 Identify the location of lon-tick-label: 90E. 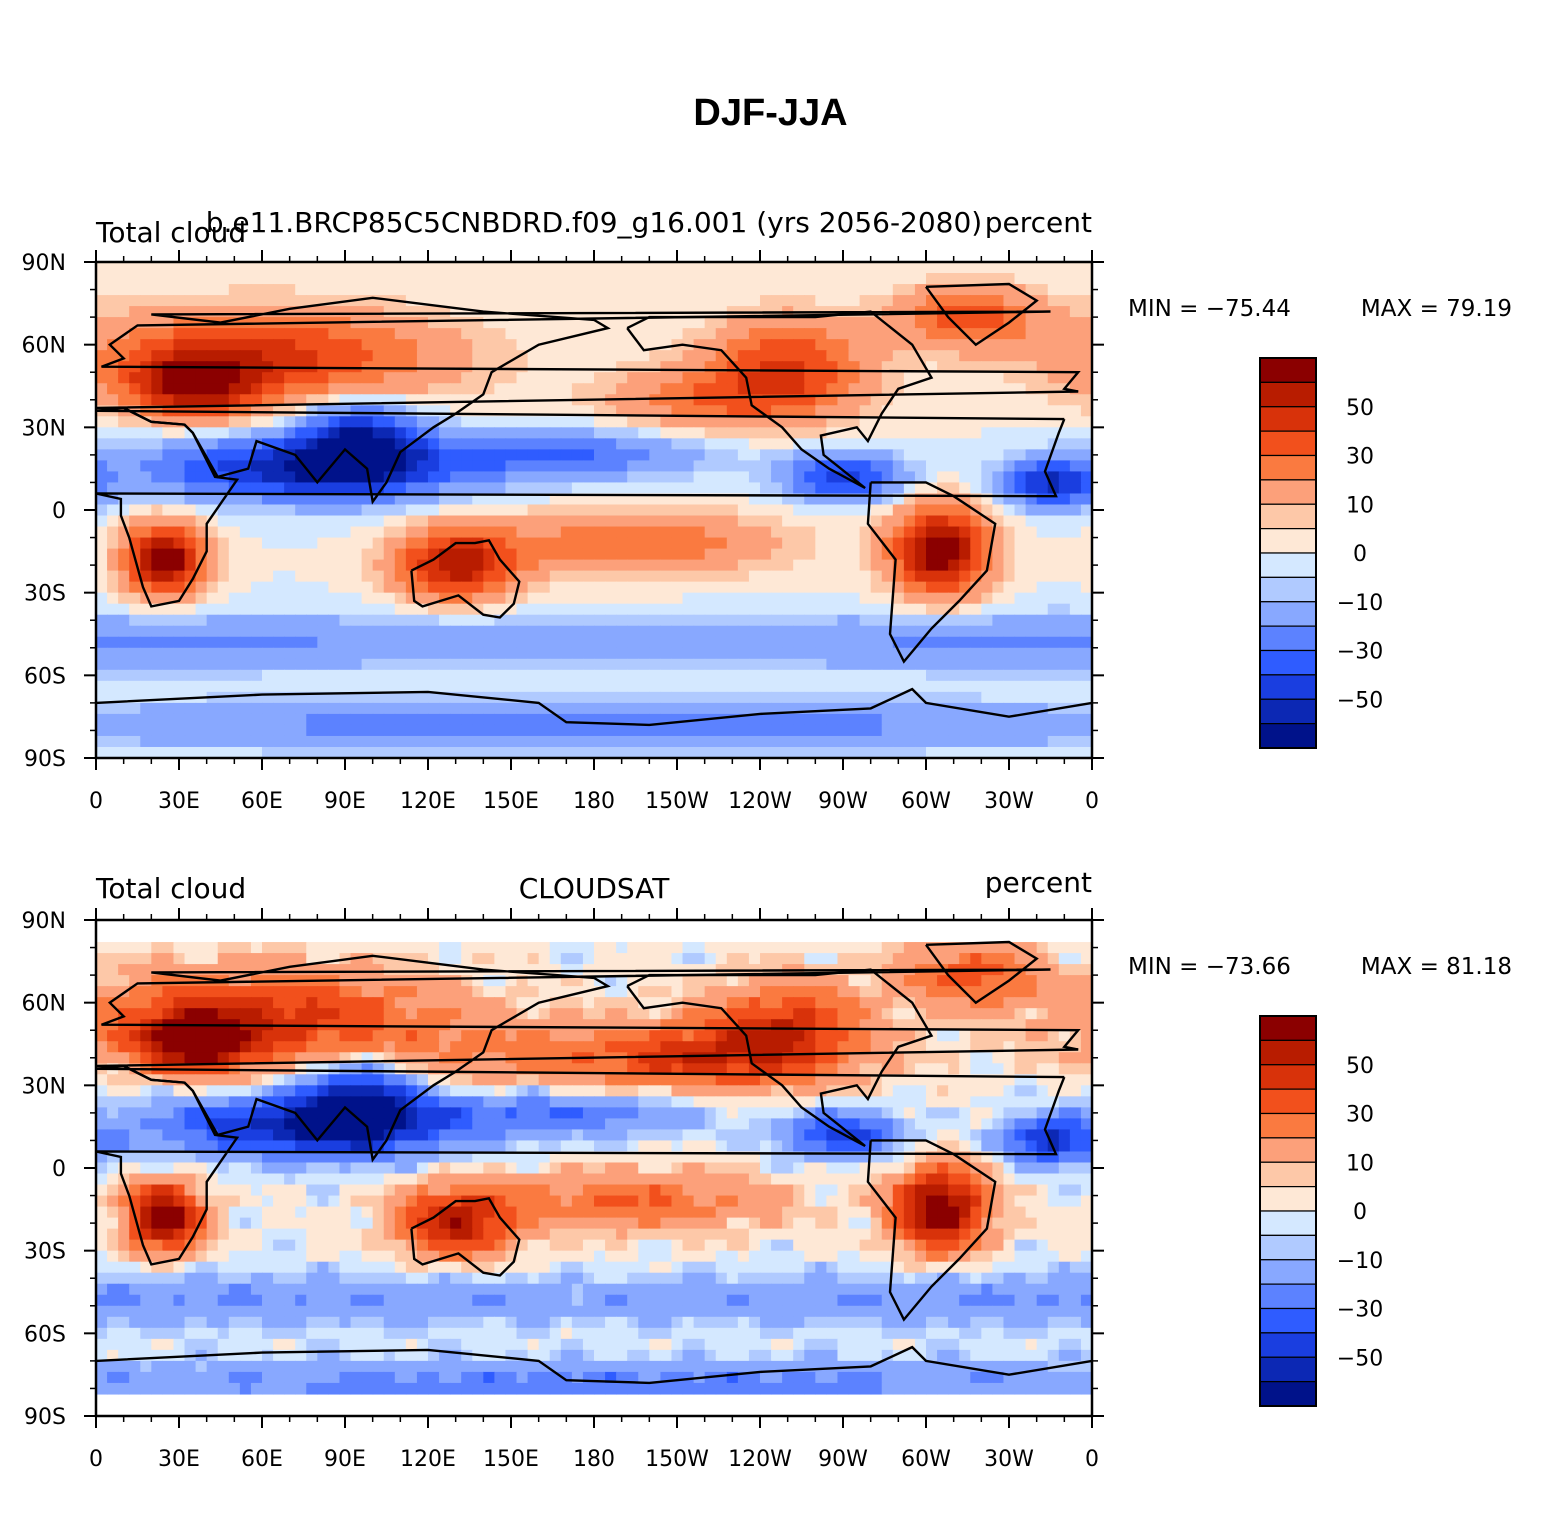
(345, 1459).